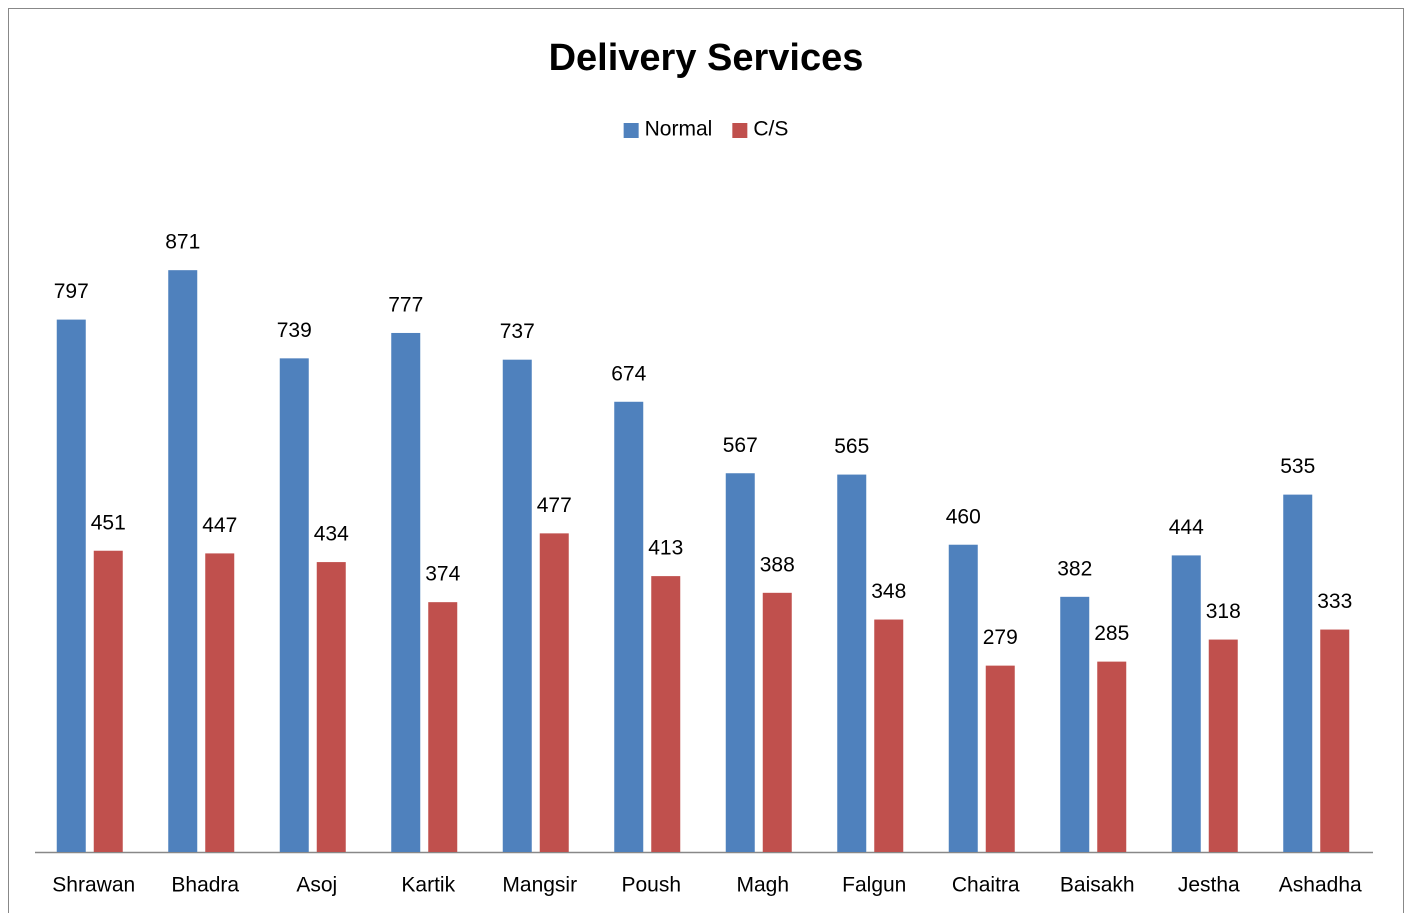  What do you see at coordinates (539, 885) in the screenshot?
I see `x-tick-label: Mangsir` at bounding box center [539, 885].